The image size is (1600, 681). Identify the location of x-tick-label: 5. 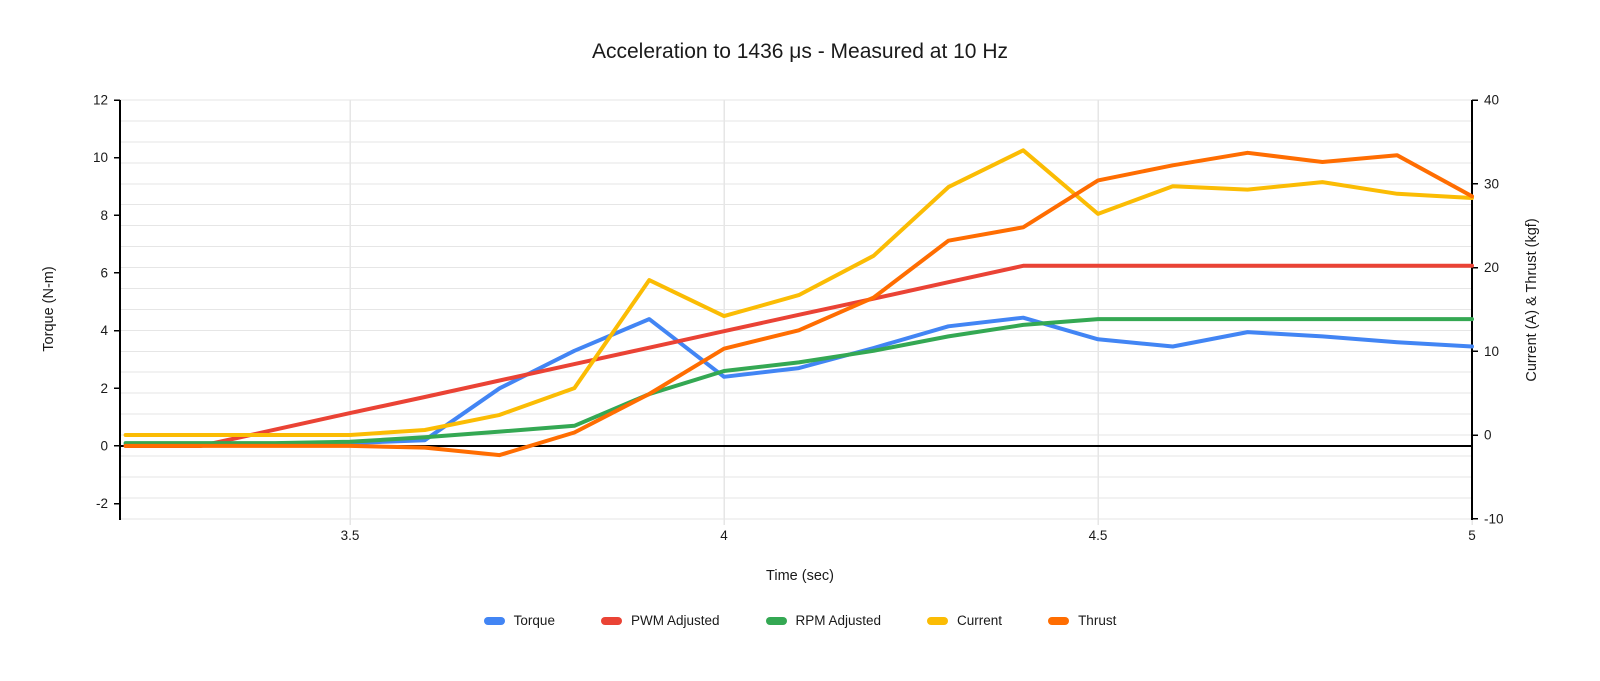
(1472, 535).